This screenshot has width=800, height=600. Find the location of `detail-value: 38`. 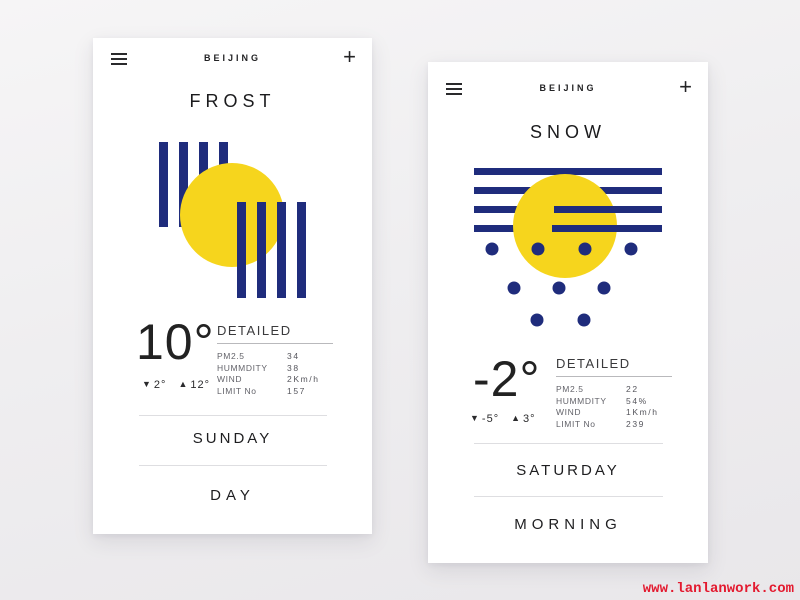

detail-value: 38 is located at coordinates (293, 367).